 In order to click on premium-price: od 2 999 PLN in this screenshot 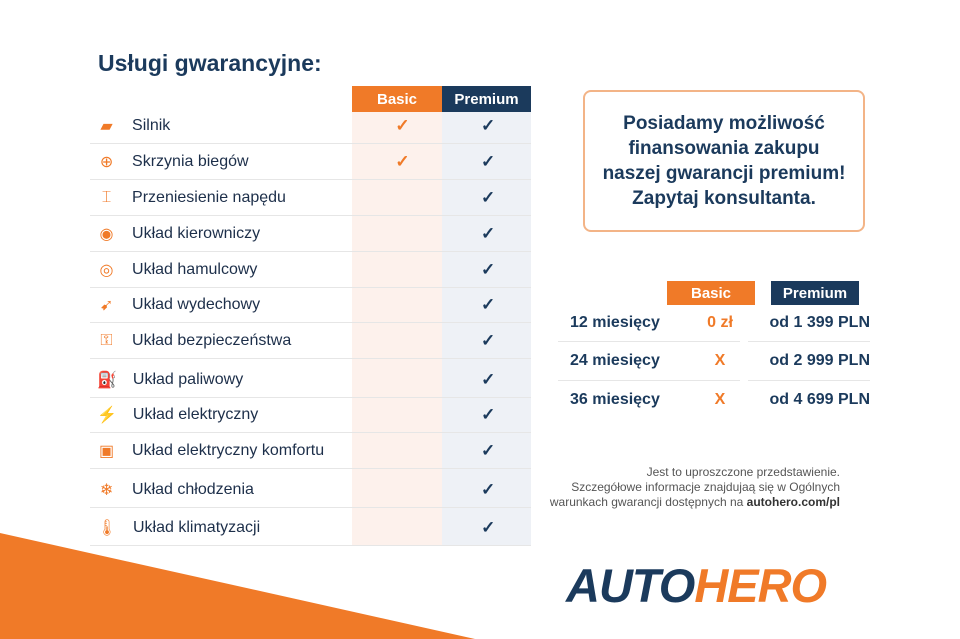, I will do `click(819, 360)`.